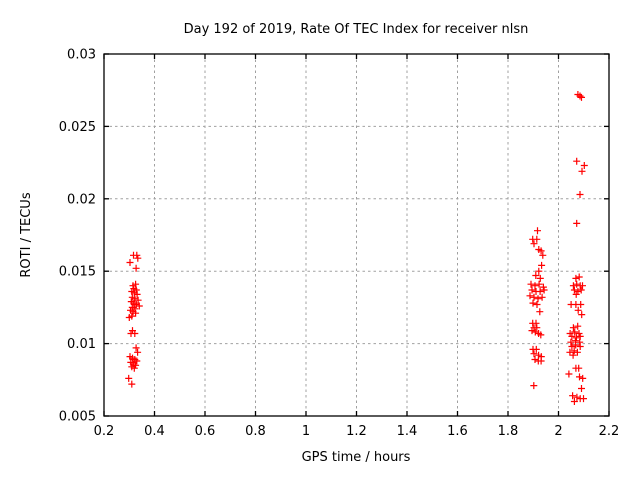  I want to click on x-tick-label: 0.2, so click(104, 431).